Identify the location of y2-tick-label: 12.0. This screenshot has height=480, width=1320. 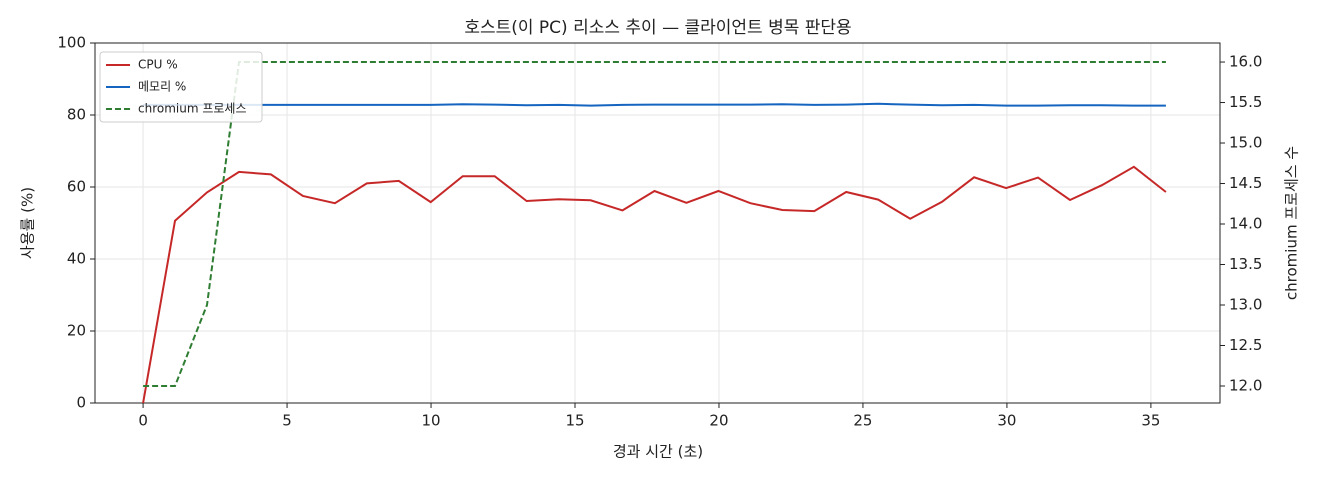
(1245, 385).